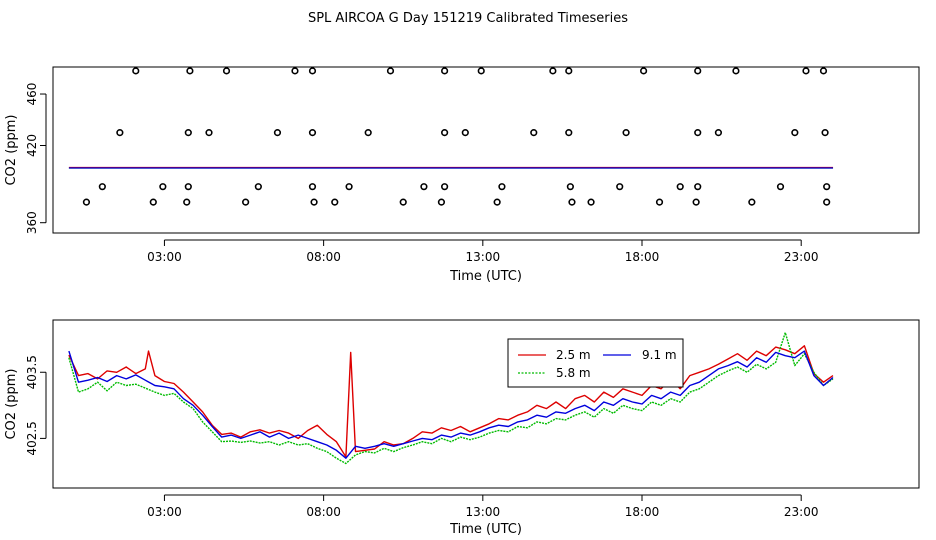  Describe the element at coordinates (642, 257) in the screenshot. I see `flag-panel-x-tick-label: 18:00` at that location.